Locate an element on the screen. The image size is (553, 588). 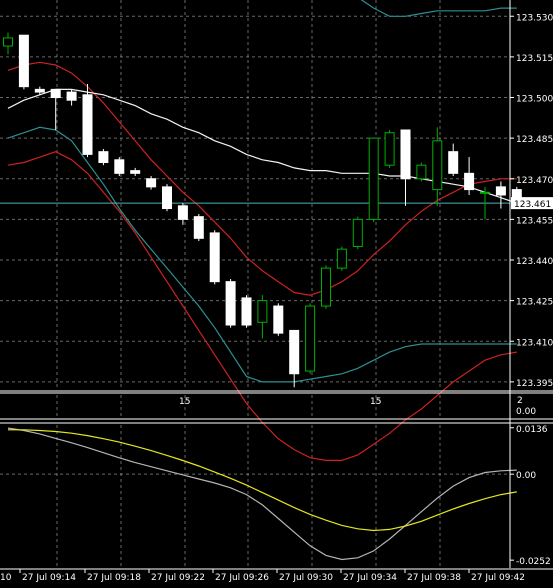
macd-tick-label: -0.0252 is located at coordinates (533, 562).